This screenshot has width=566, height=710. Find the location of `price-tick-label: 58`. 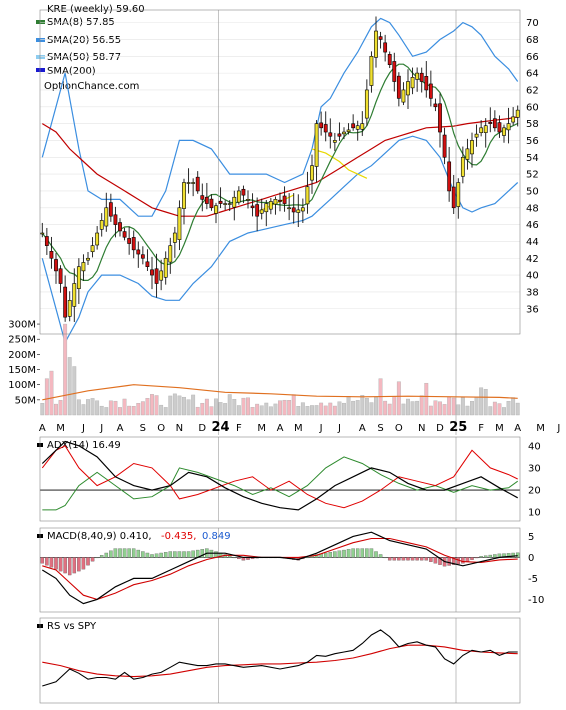

price-tick-label: 58 is located at coordinates (532, 124).